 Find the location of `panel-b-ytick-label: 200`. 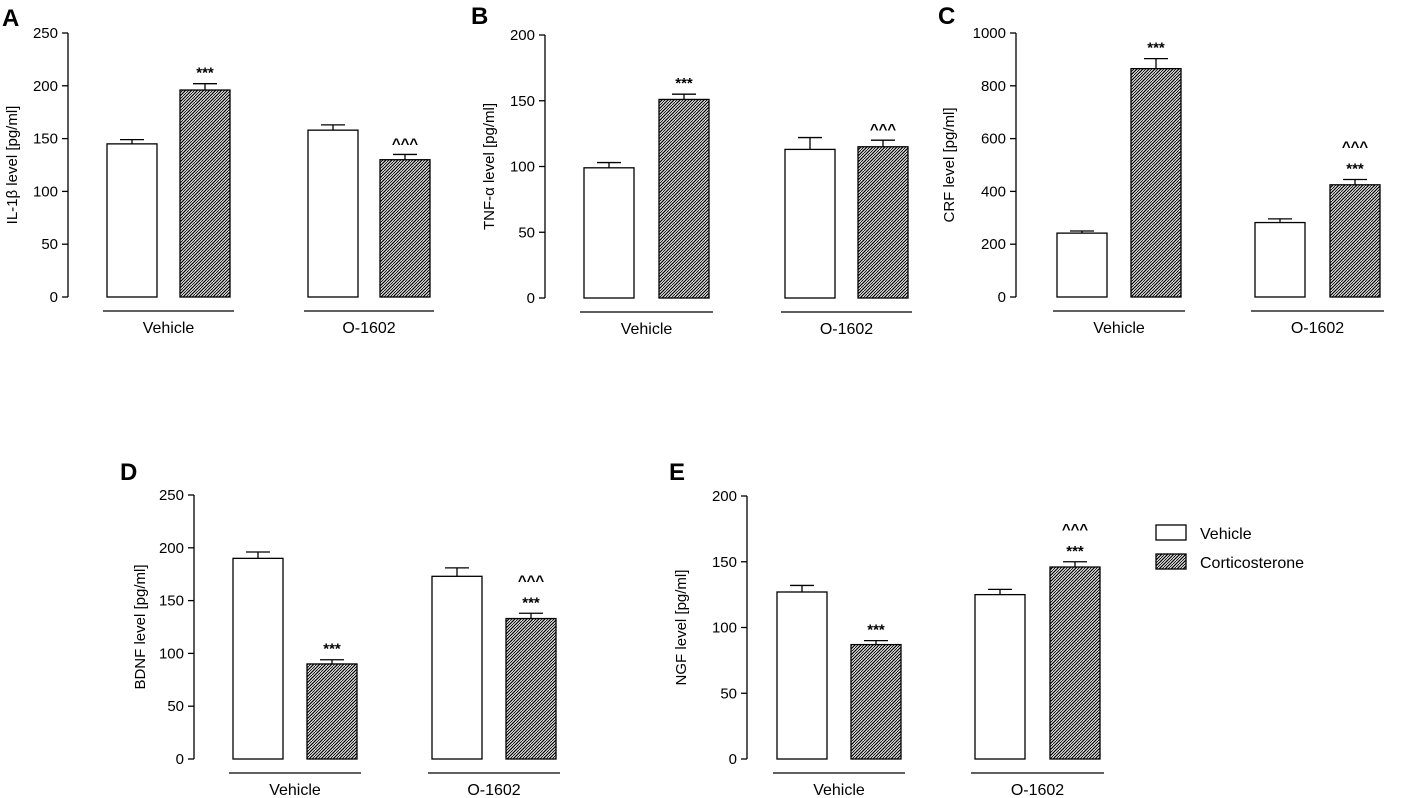

panel-b-ytick-label: 200 is located at coordinates (522, 35).